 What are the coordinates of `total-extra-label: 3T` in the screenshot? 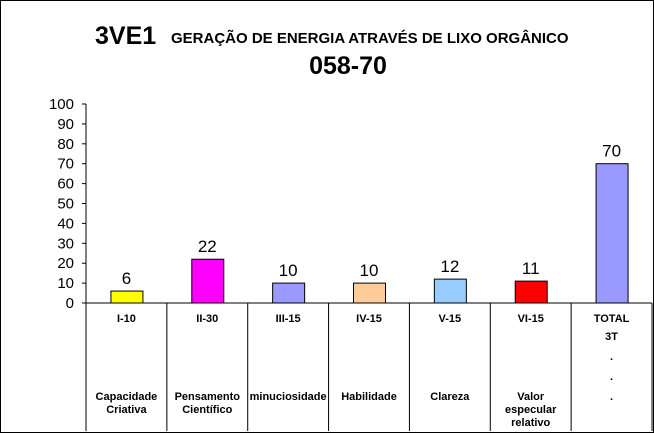 It's located at (611, 337).